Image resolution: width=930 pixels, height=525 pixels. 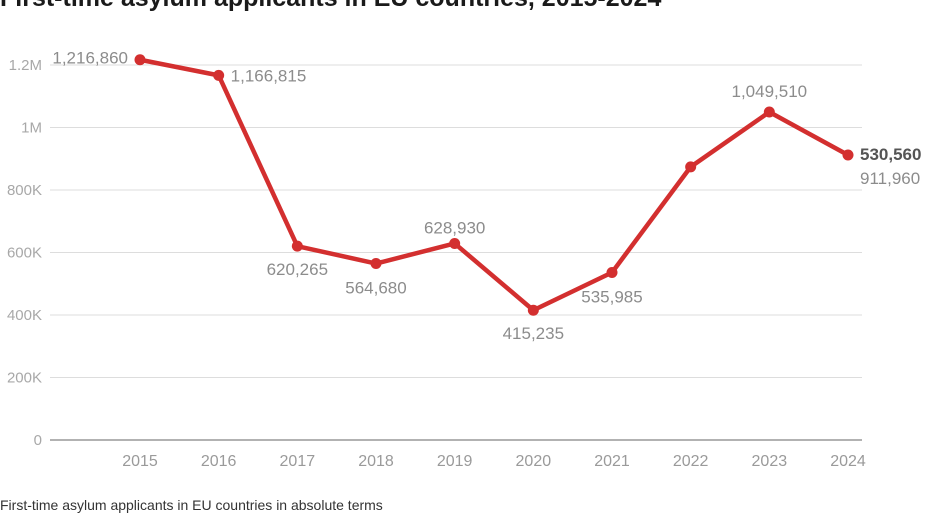 I want to click on y-tick-label: 1.2M, so click(x=25, y=65).